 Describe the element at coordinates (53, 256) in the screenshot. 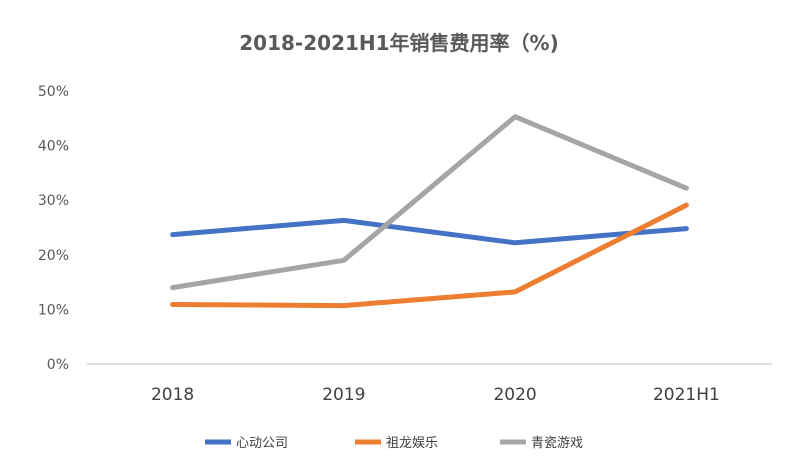

I see `y-tick-label: 20%` at that location.